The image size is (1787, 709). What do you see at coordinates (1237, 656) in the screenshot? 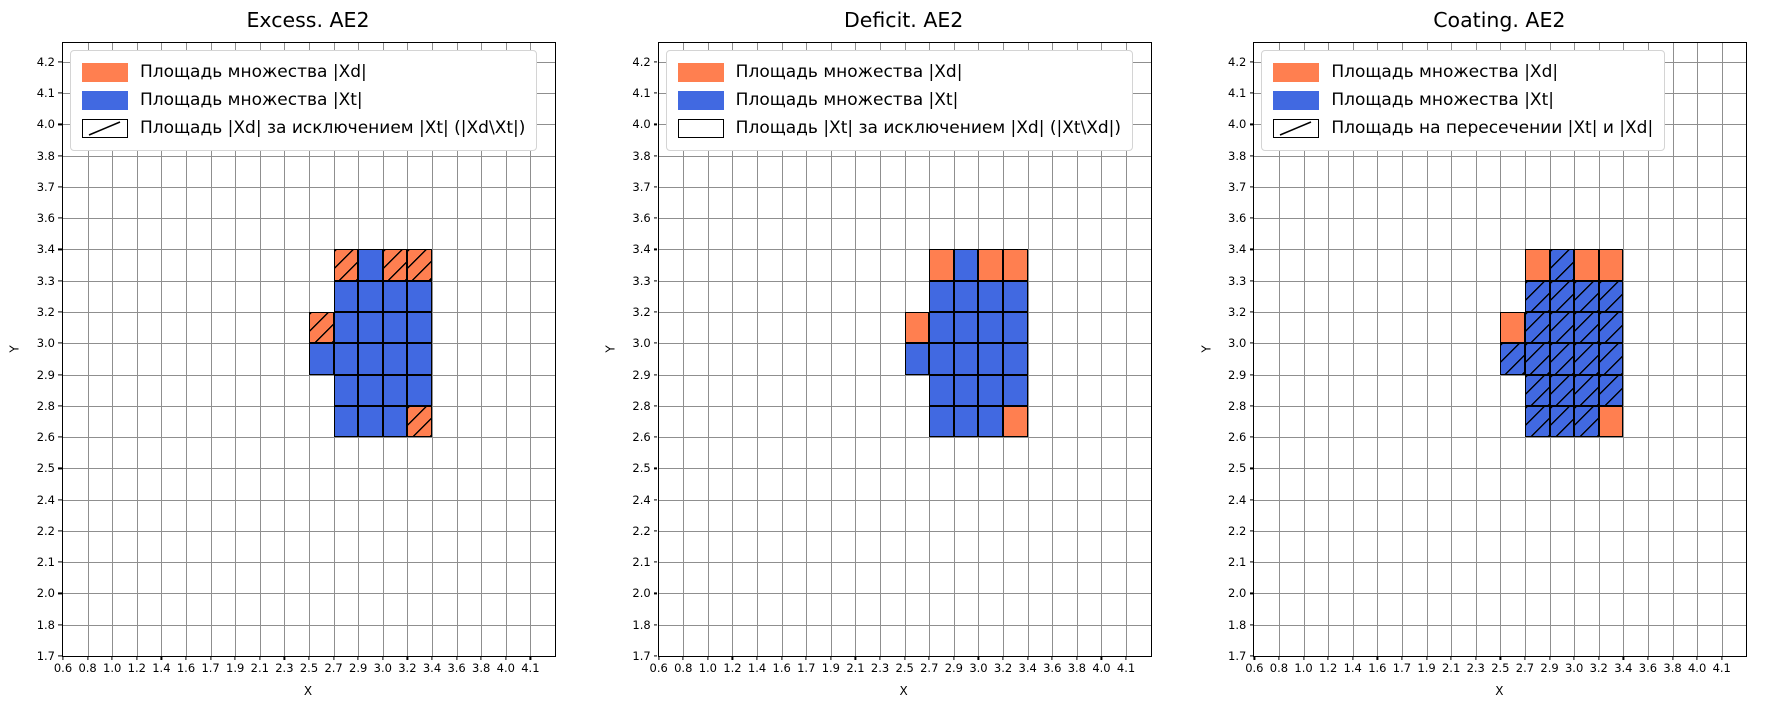
I see `y-tick-label: 1.7` at bounding box center [1237, 656].